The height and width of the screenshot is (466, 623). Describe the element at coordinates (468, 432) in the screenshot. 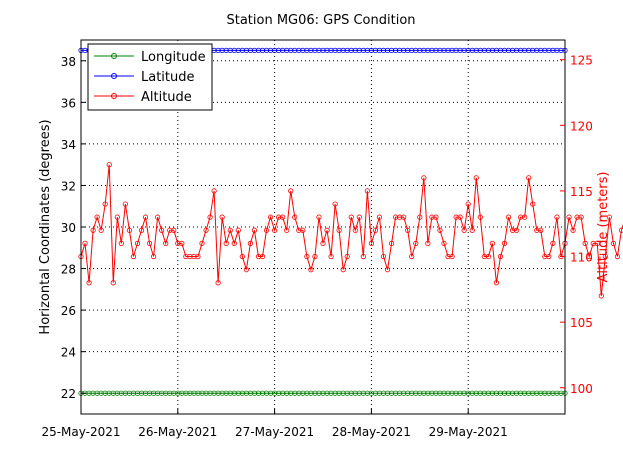

I see `x-tick-label: 29-May-2021` at that location.